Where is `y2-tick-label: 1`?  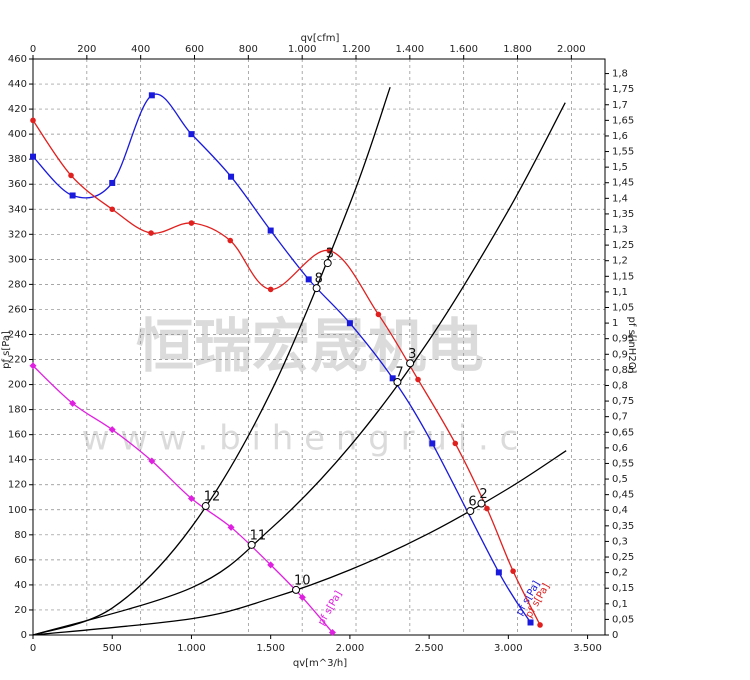 y2-tick-label: 1 is located at coordinates (615, 323).